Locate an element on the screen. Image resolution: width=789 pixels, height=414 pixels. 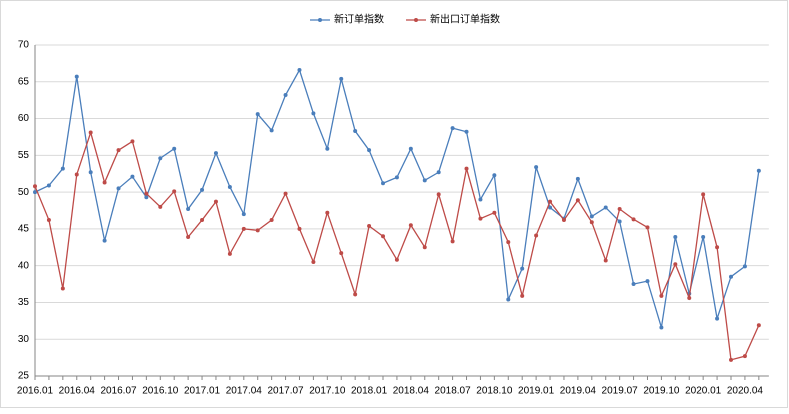
x-tick-label: 2019.10 is located at coordinates (661, 391).